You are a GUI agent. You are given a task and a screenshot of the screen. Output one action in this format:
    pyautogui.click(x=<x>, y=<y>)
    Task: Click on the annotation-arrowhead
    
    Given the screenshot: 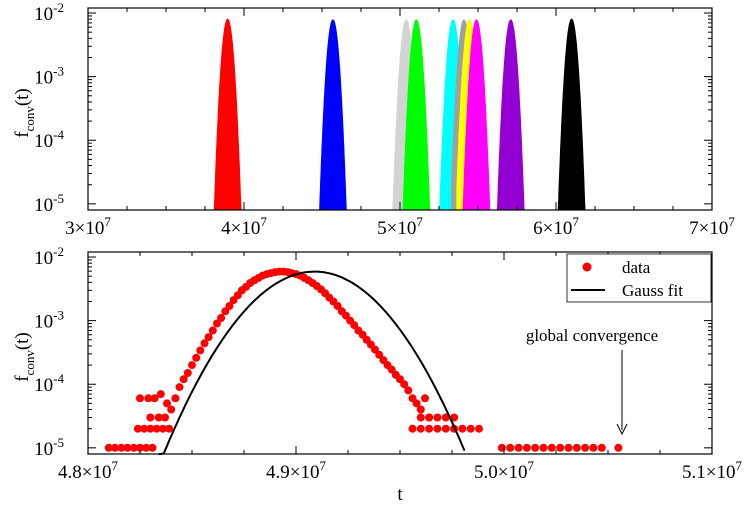 What is the action you would take?
    pyautogui.click(x=622, y=429)
    